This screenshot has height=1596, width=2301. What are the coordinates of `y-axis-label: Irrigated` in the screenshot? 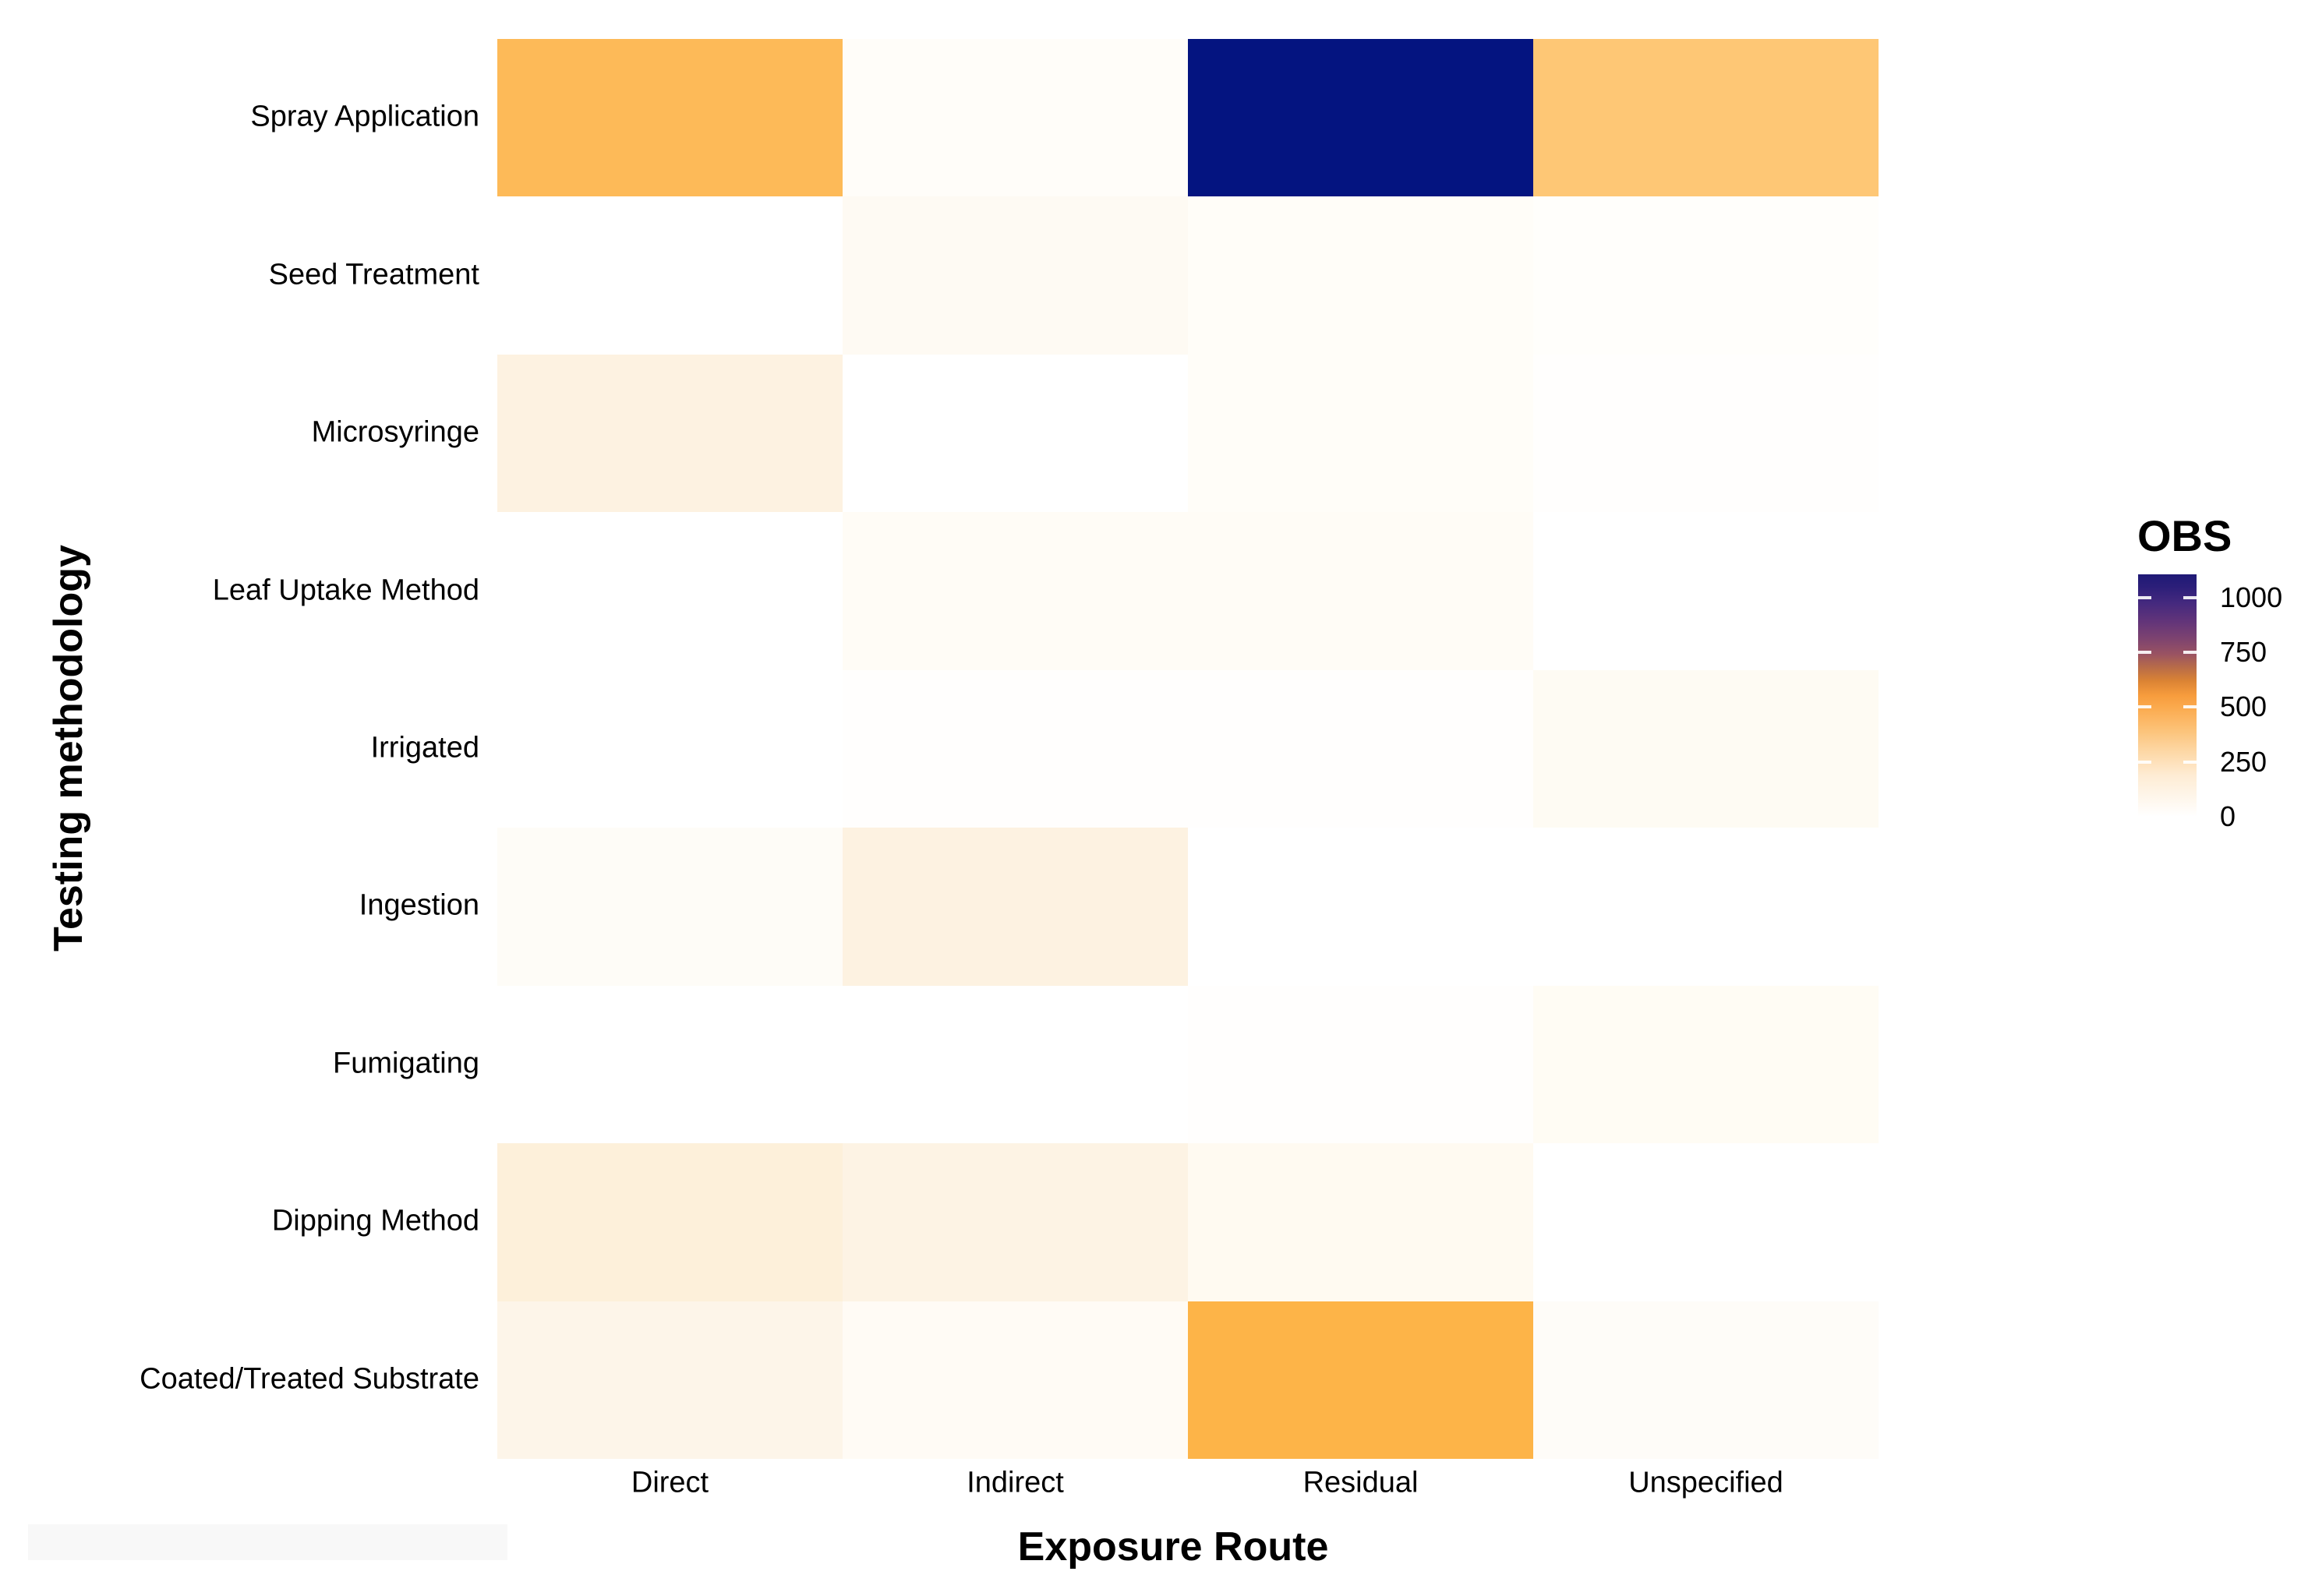 It's located at (424, 747).